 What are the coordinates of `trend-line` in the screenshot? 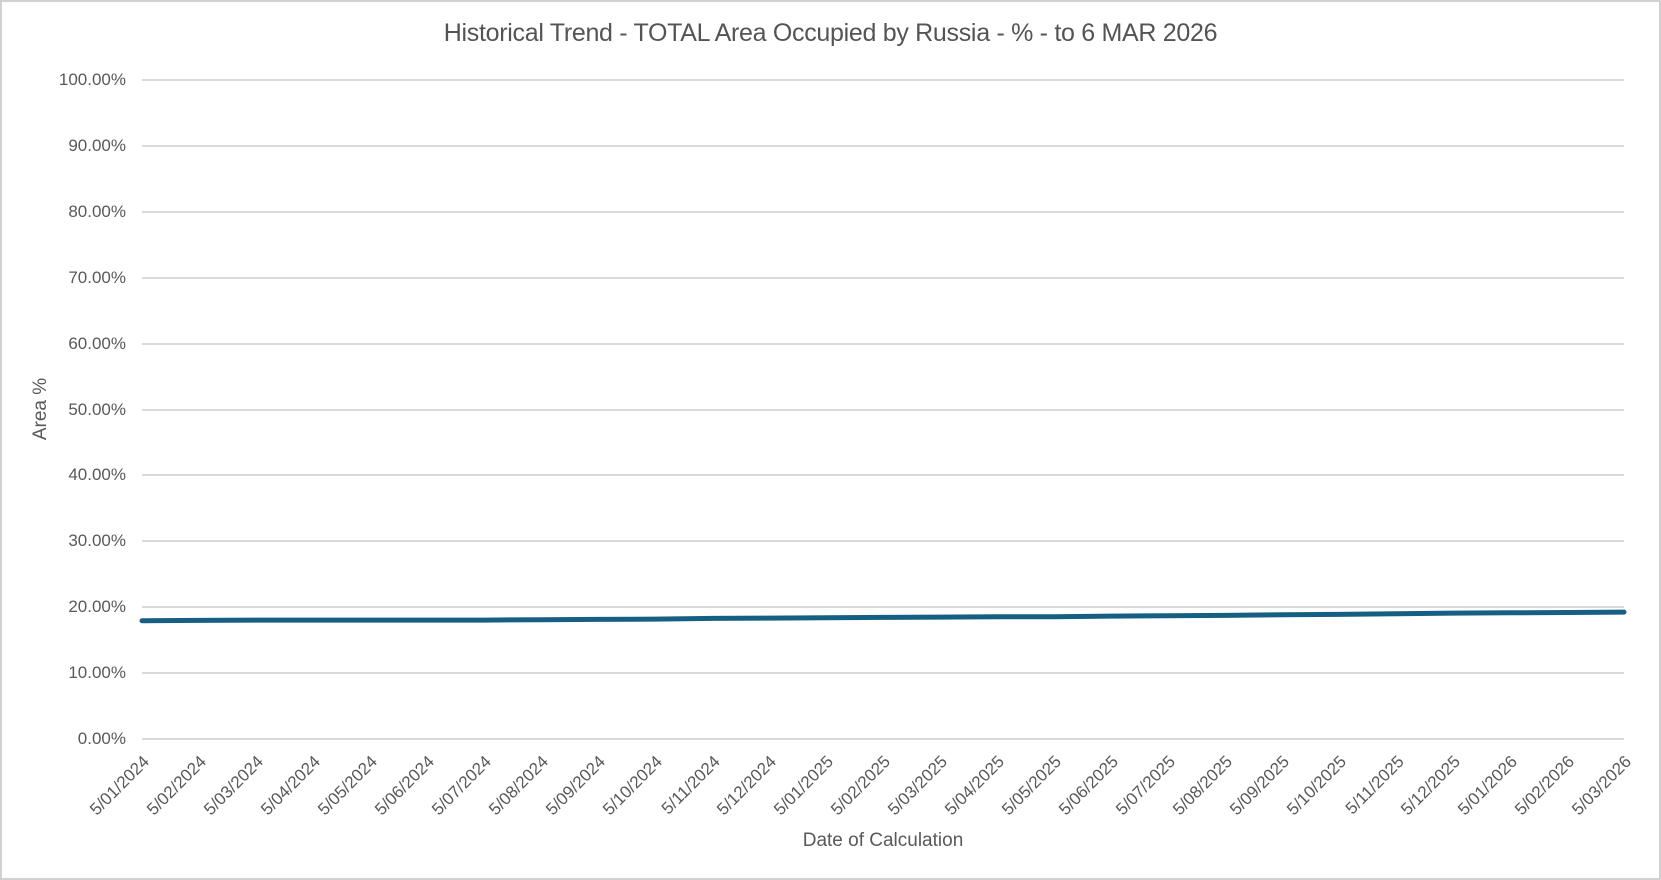 It's located at (883, 616).